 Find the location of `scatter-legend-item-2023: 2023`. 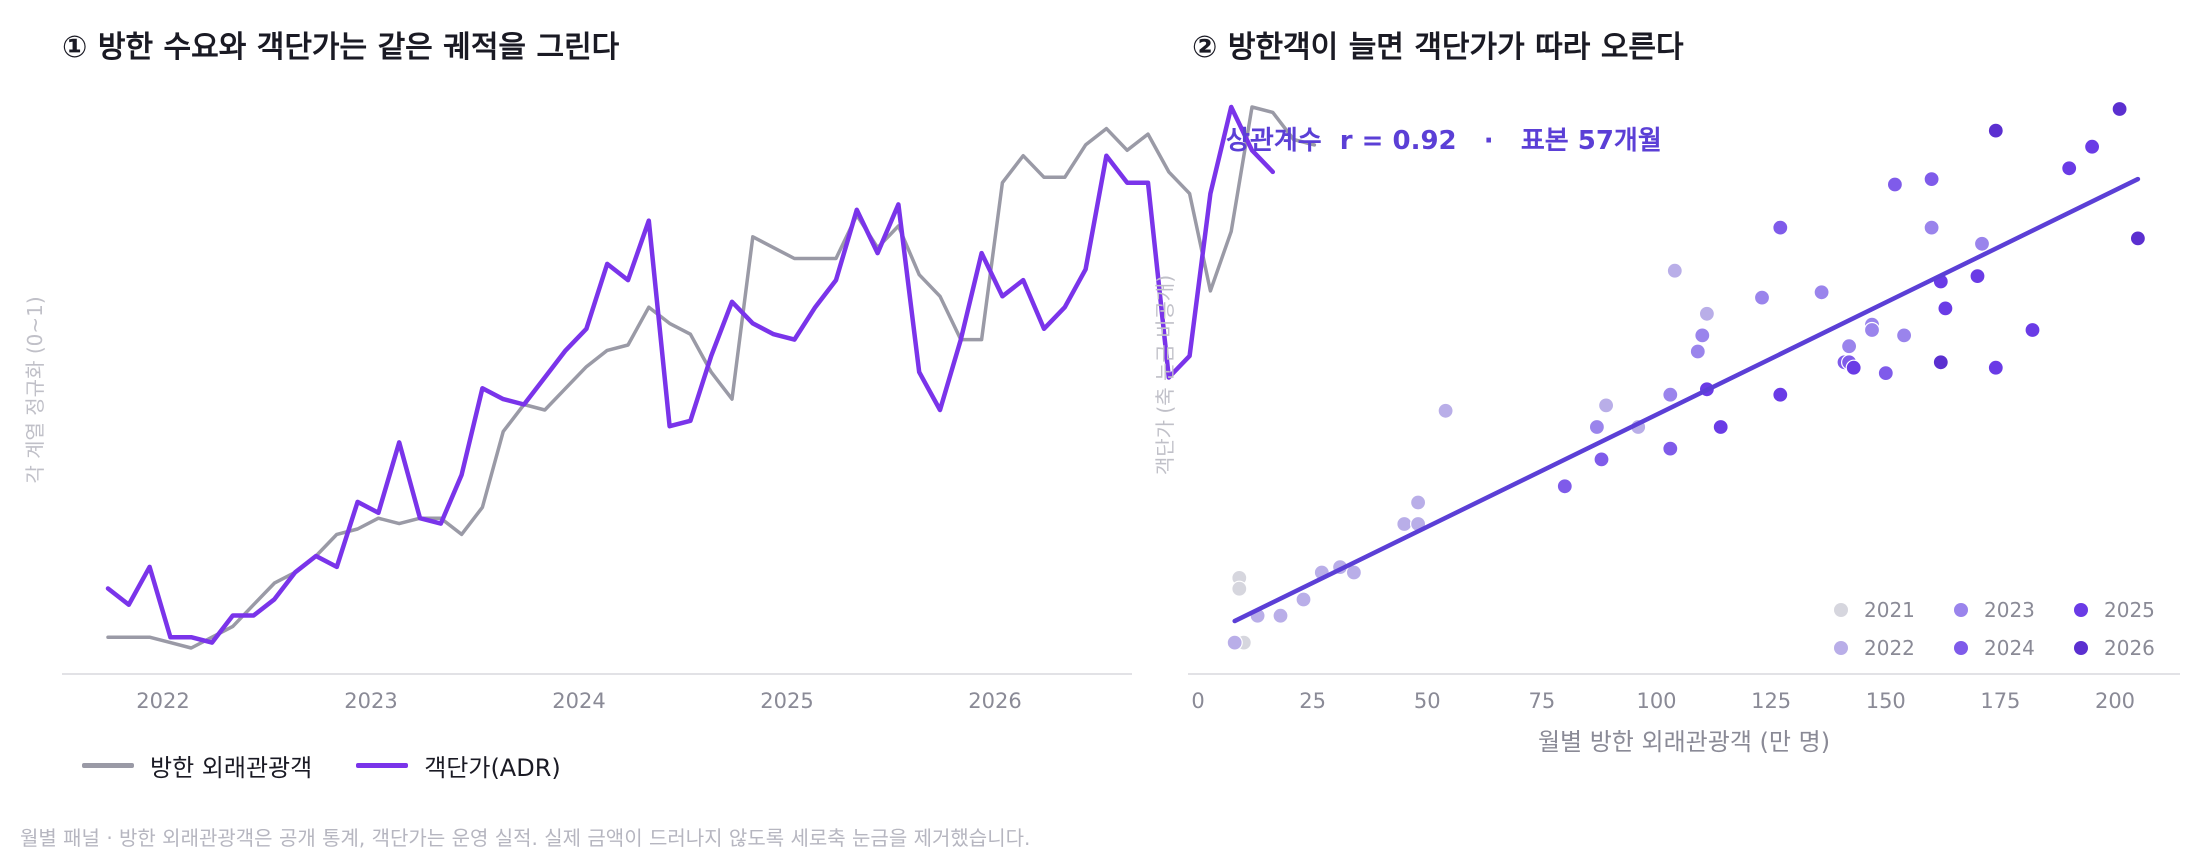

scatter-legend-item-2023: 2023 is located at coordinates (2014, 610).